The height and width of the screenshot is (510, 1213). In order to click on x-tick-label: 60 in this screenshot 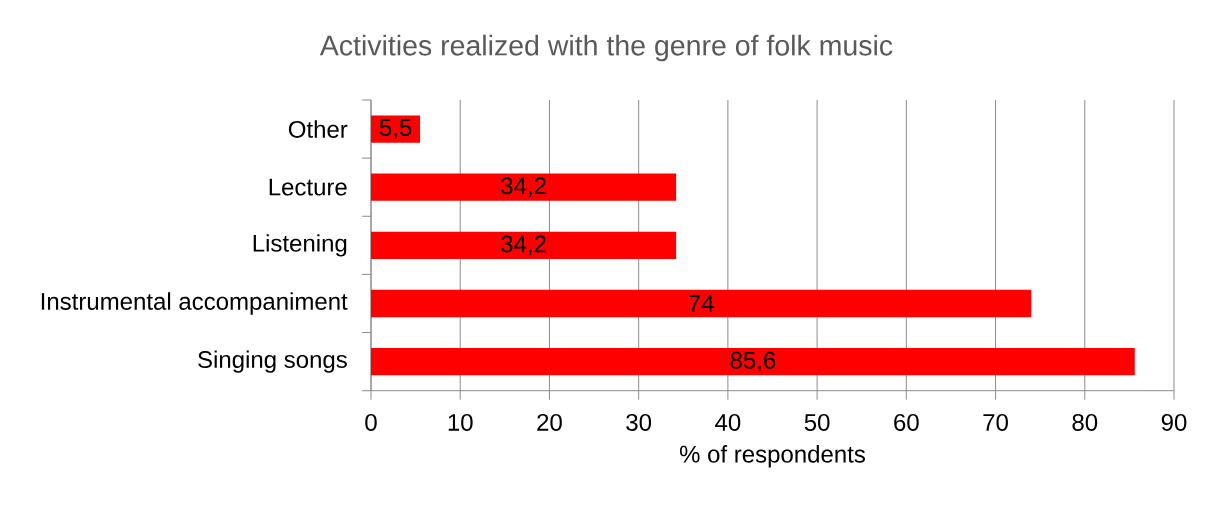, I will do `click(906, 422)`.